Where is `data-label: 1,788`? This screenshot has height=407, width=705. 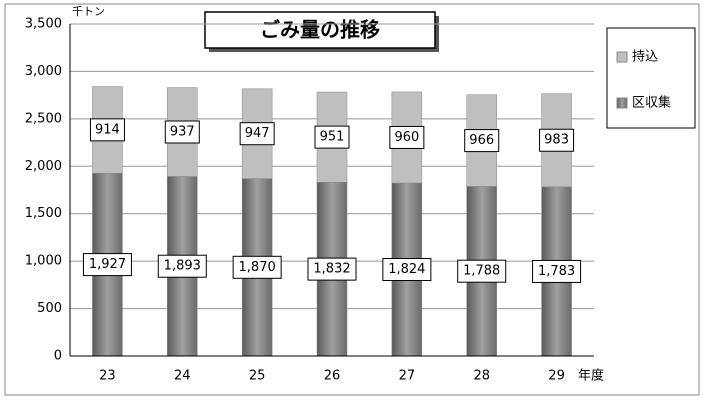
data-label: 1,788 is located at coordinates (481, 271).